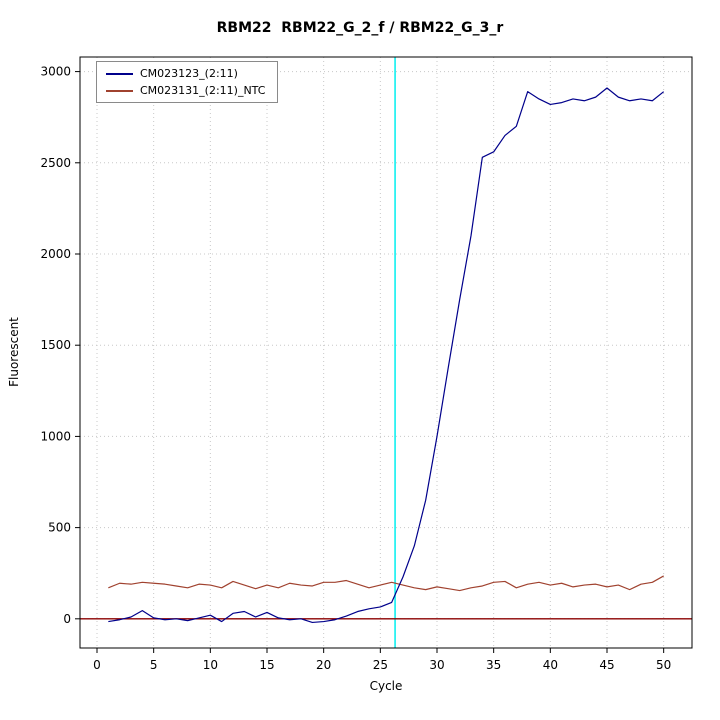  I want to click on svg-text: 2000, so click(55, 254).